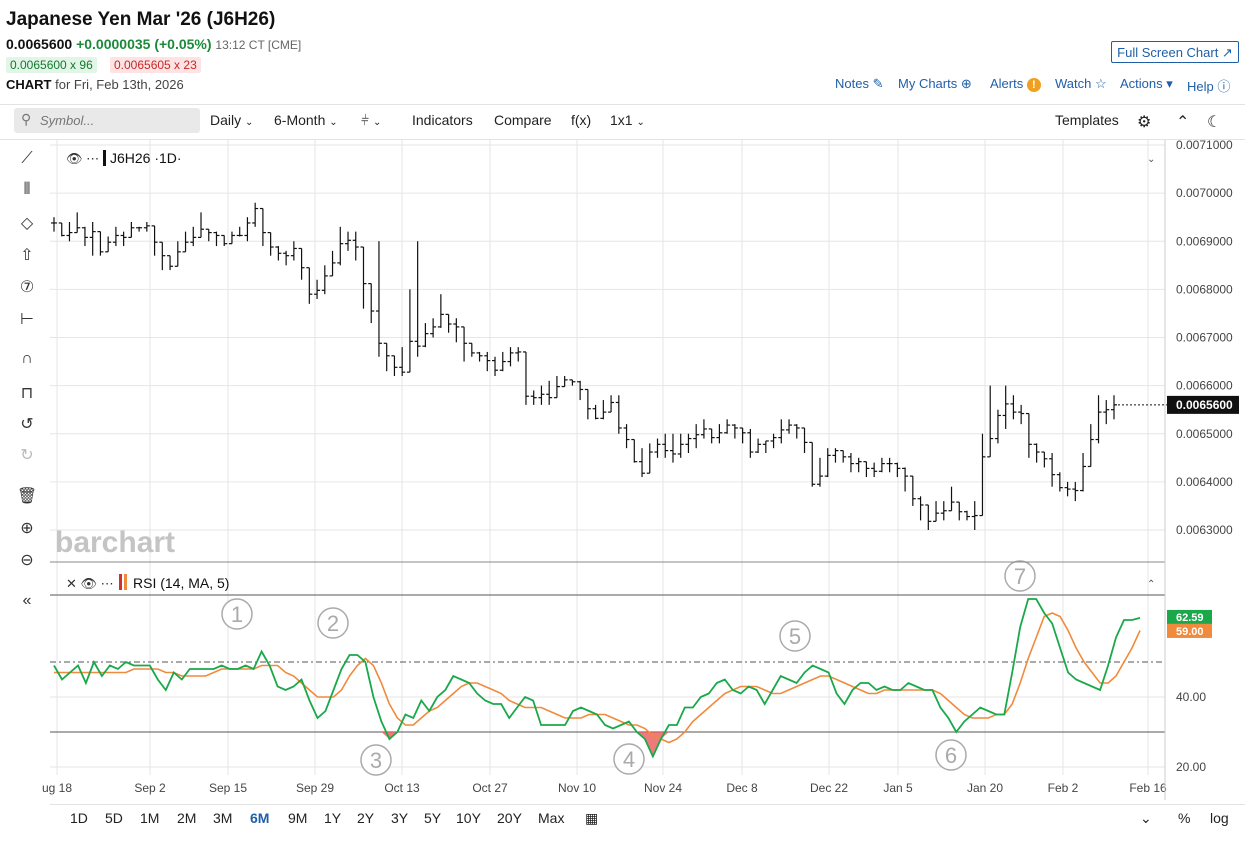 The image size is (1245, 843). I want to click on collapse-left-icon: «, so click(27, 600).